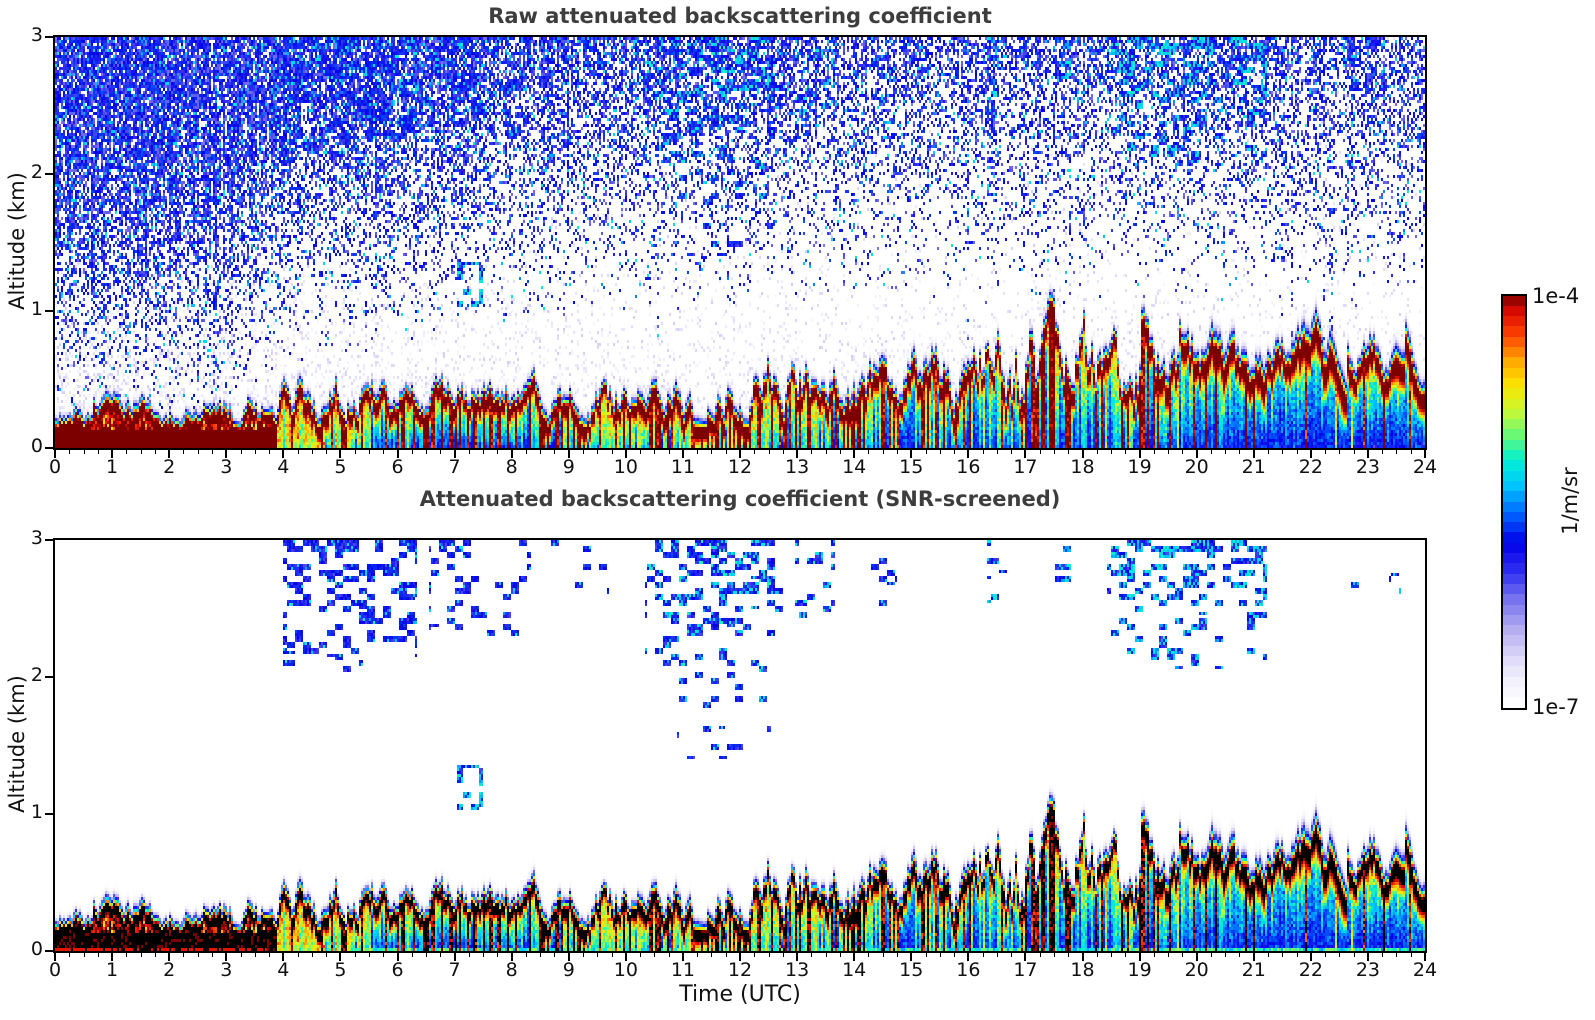 The height and width of the screenshot is (1020, 1595). What do you see at coordinates (1367, 970) in the screenshot?
I see `x-tick-label: 23` at bounding box center [1367, 970].